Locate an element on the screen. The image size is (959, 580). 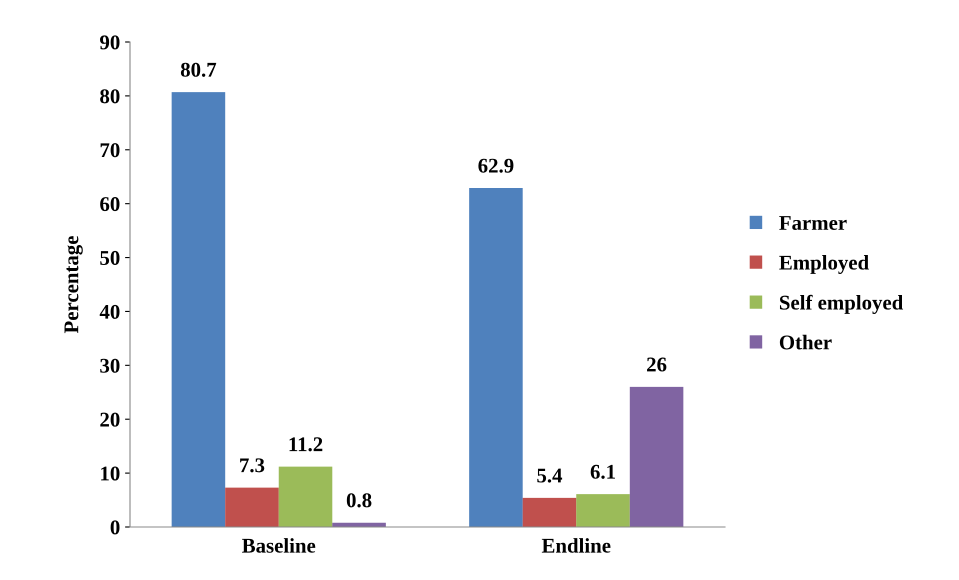
y-tick-label: 0 is located at coordinates (115, 527).